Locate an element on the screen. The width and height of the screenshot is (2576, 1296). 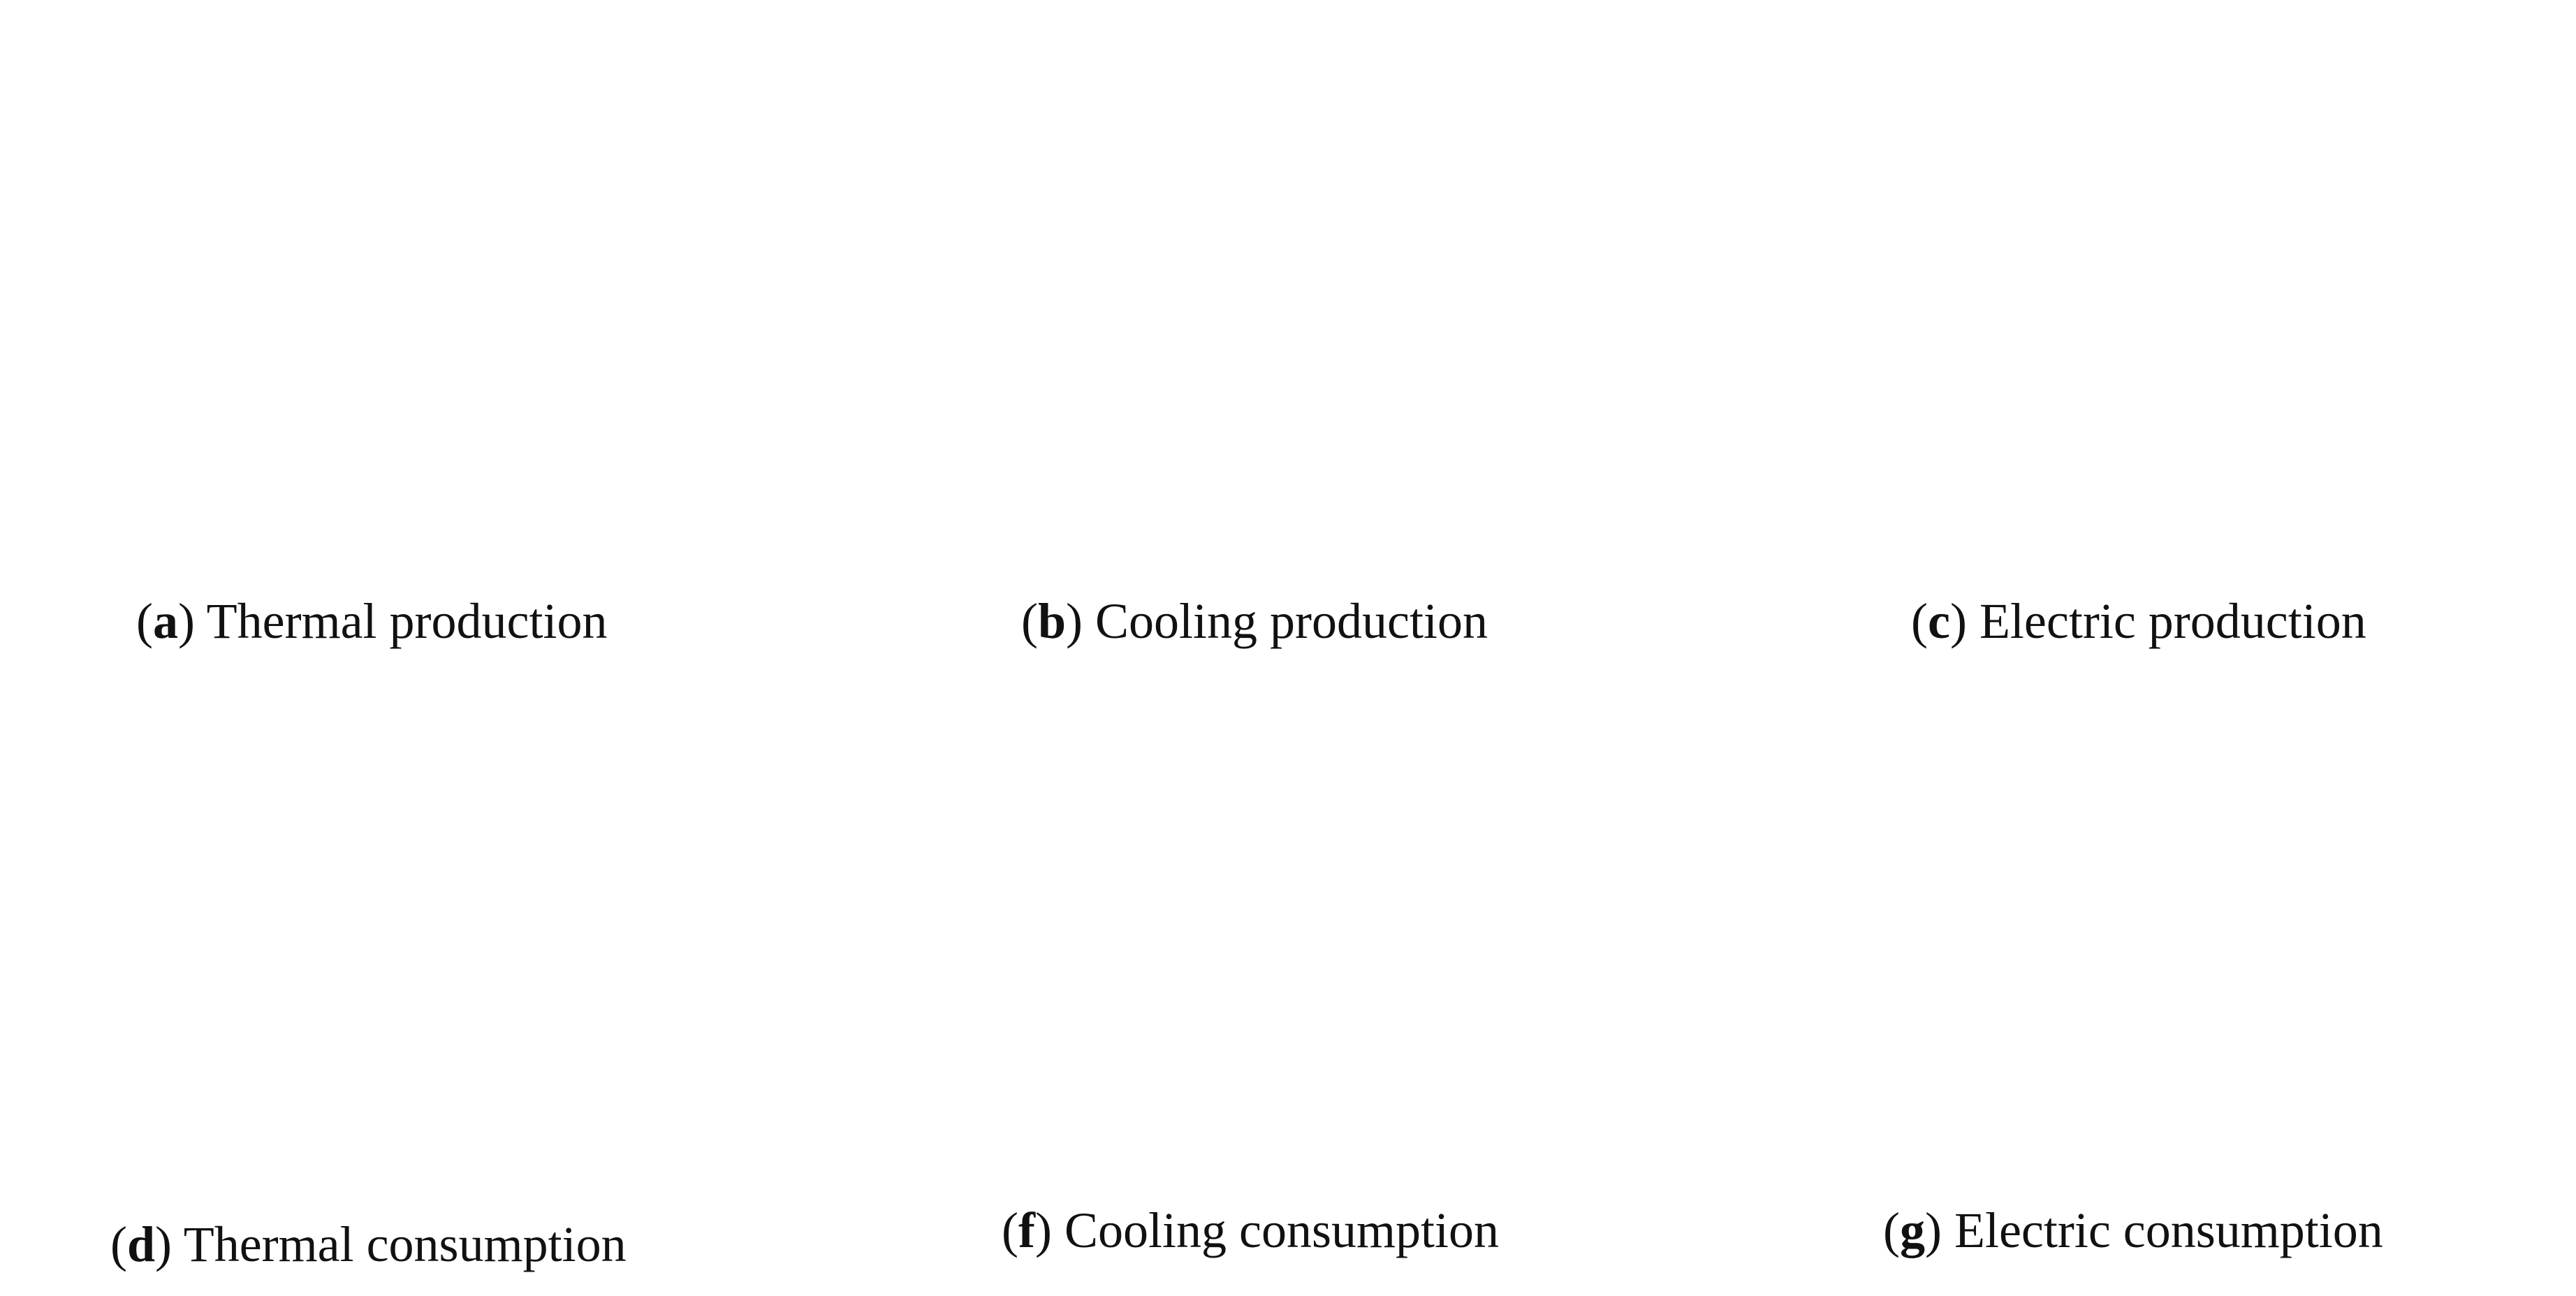
caption-a: (a) Thermal production is located at coordinates (372, 621).